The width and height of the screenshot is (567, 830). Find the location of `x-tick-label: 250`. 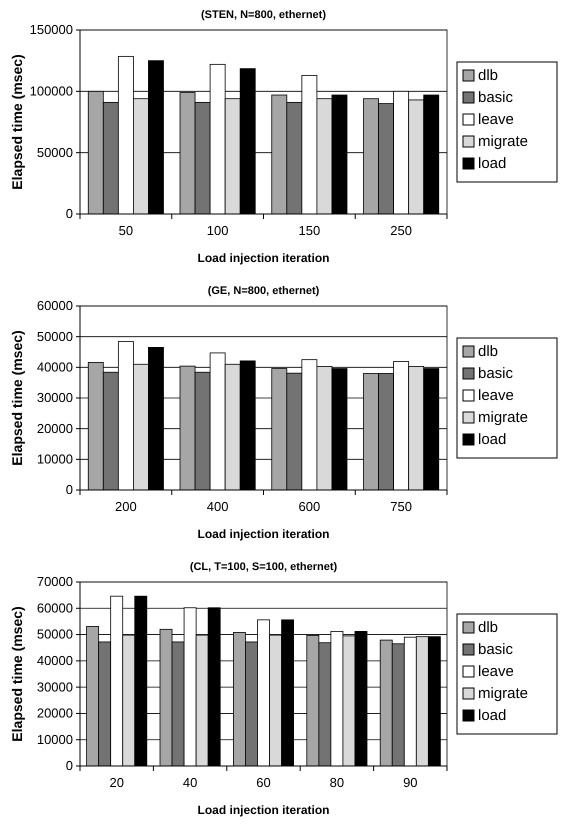

x-tick-label: 250 is located at coordinates (401, 230).